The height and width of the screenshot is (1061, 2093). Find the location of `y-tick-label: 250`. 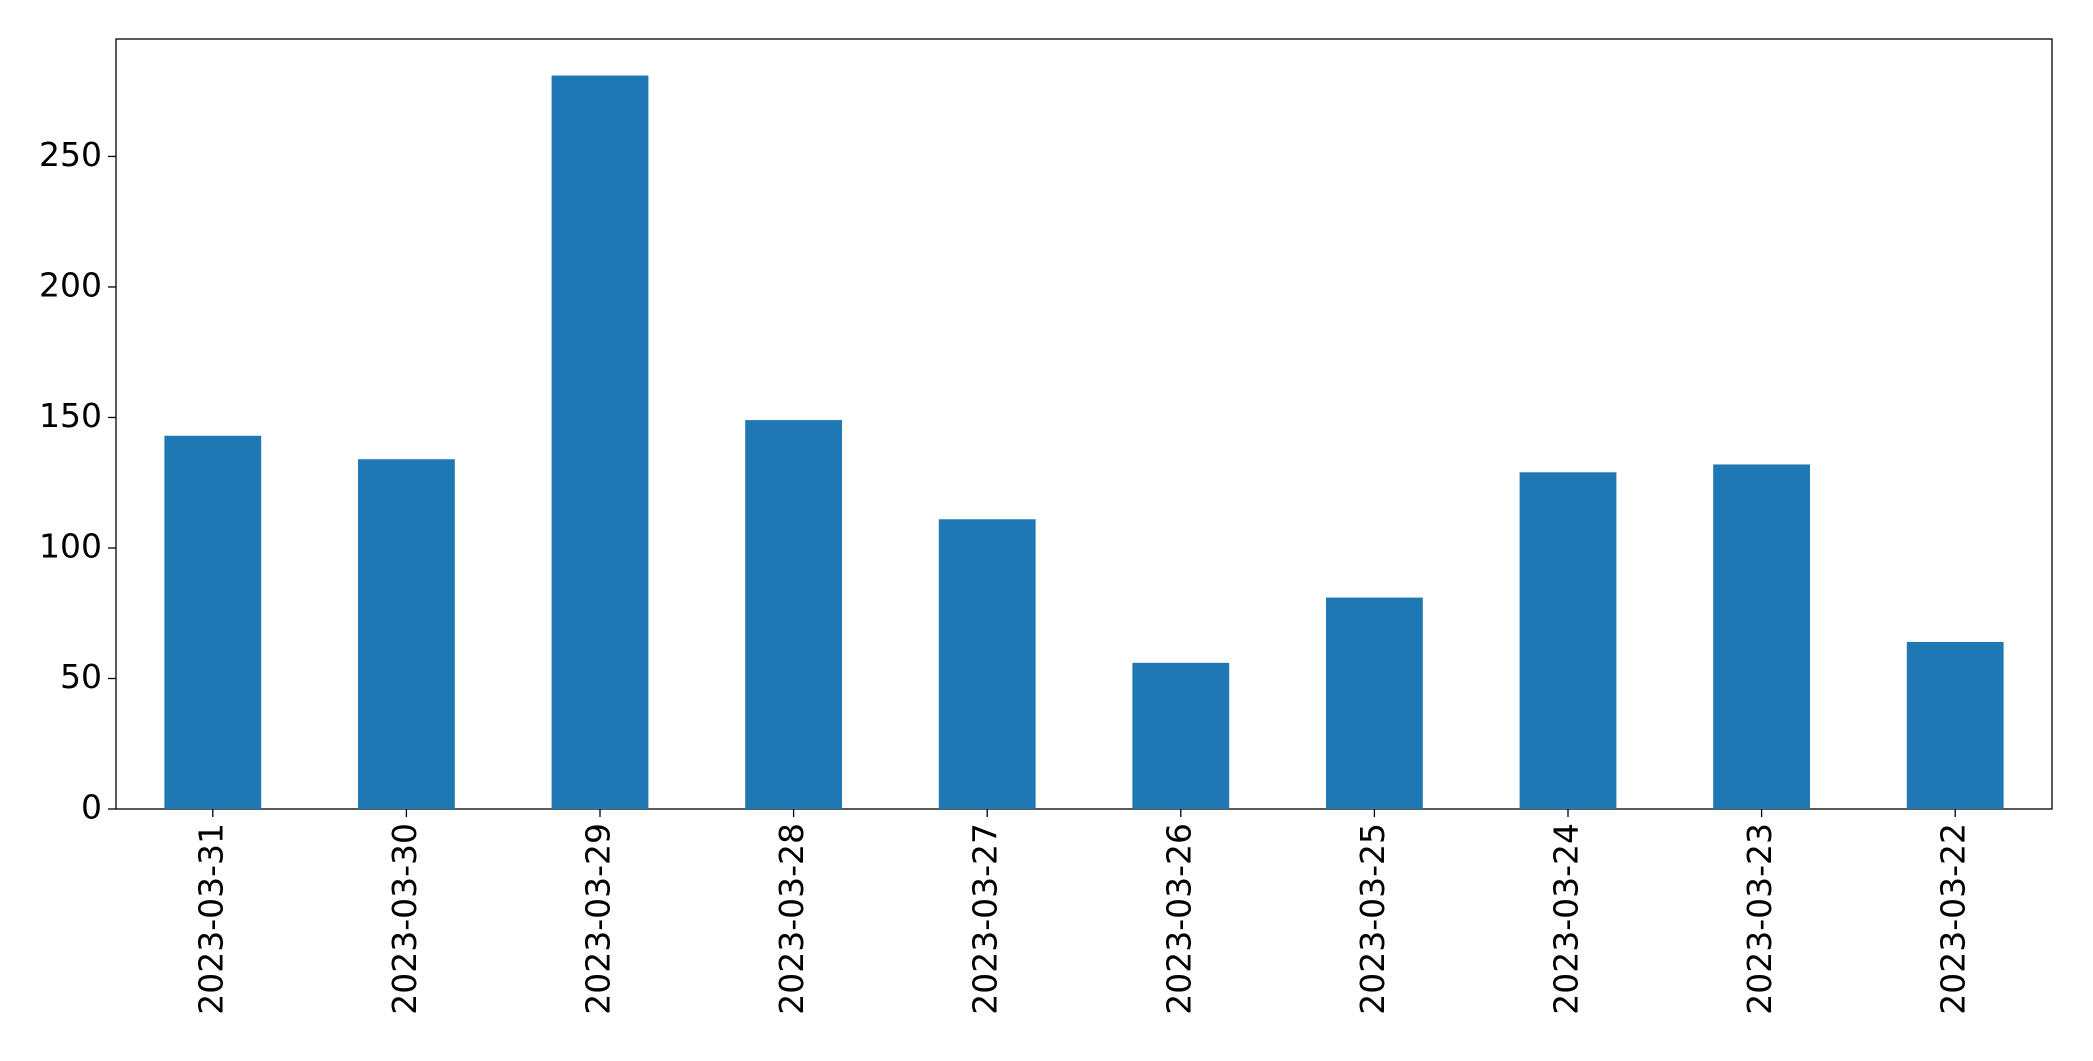

y-tick-label: 250 is located at coordinates (70, 154).